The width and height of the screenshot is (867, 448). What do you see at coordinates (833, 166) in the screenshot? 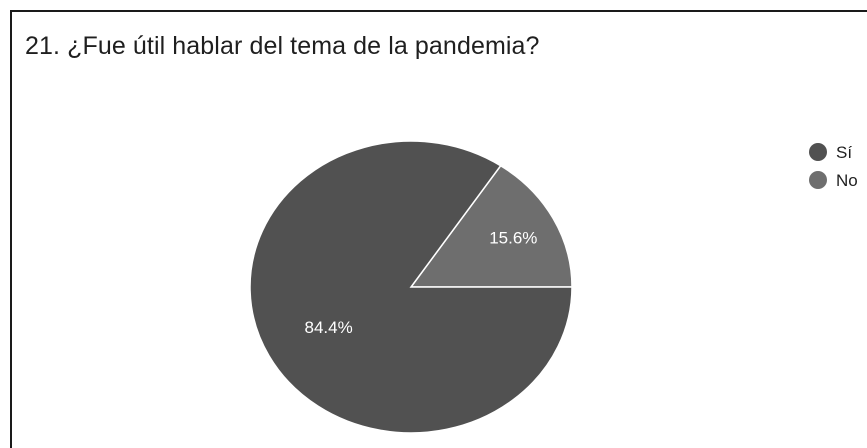
I see `legend: Sí No` at bounding box center [833, 166].